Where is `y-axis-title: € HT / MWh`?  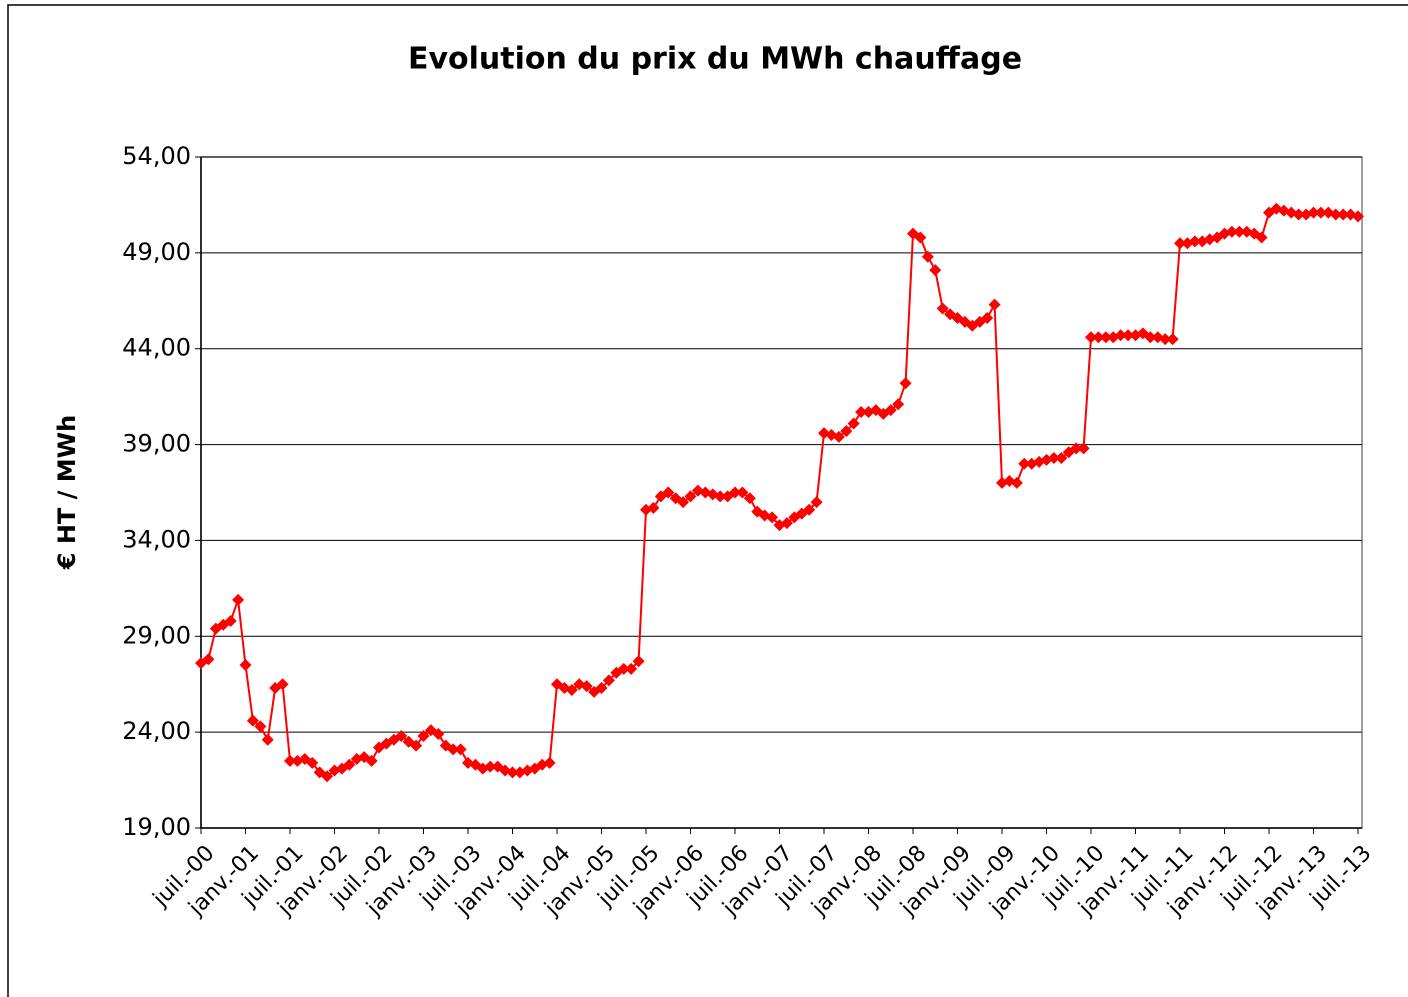
y-axis-title: € HT / MWh is located at coordinates (67, 492).